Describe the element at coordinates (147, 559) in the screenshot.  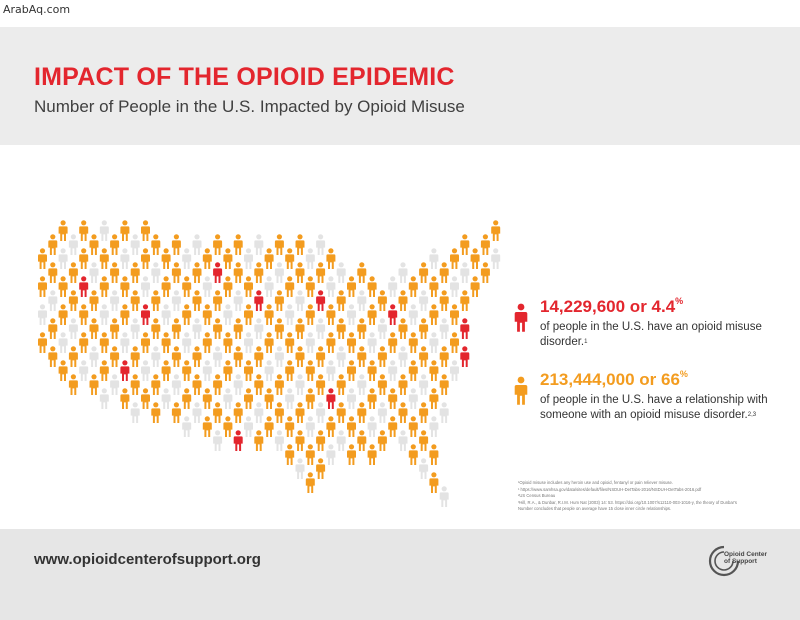
I see `footer-url-link: www.opioidcenterofsupport.org` at that location.